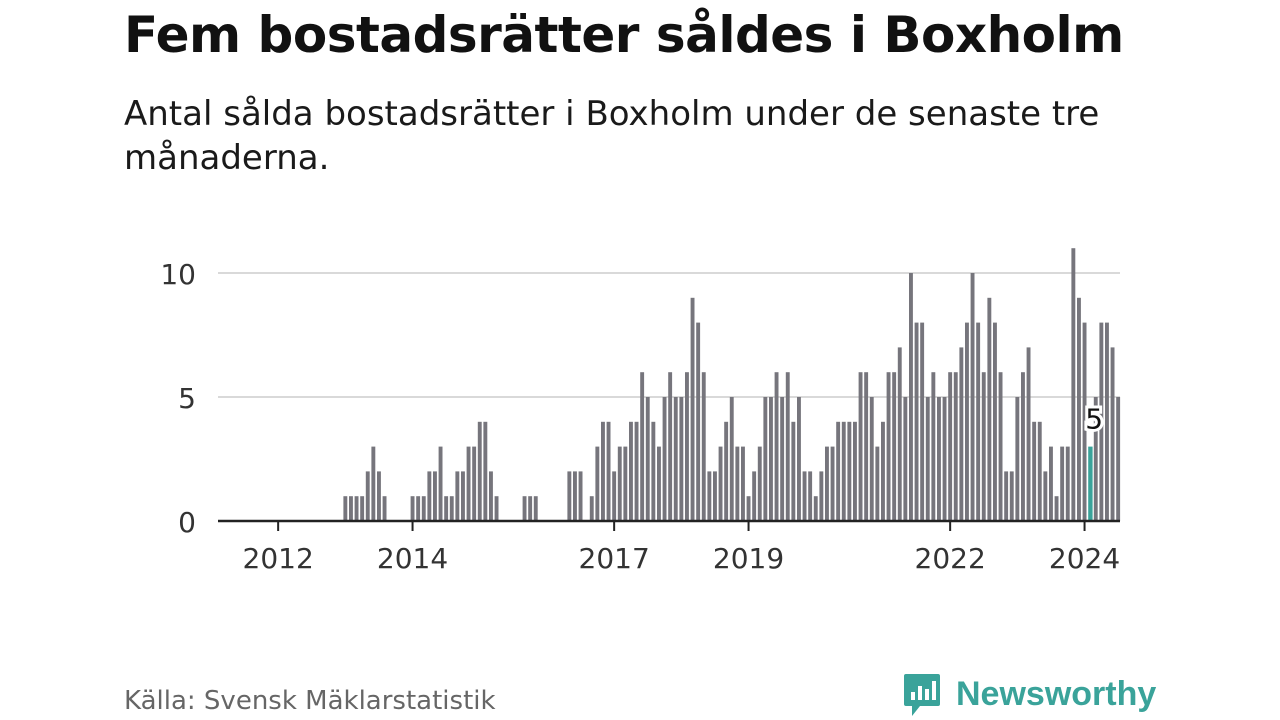 This screenshot has width=1280, height=720. Describe the element at coordinates (187, 398) in the screenshot. I see `y-tick-label: 5` at that location.